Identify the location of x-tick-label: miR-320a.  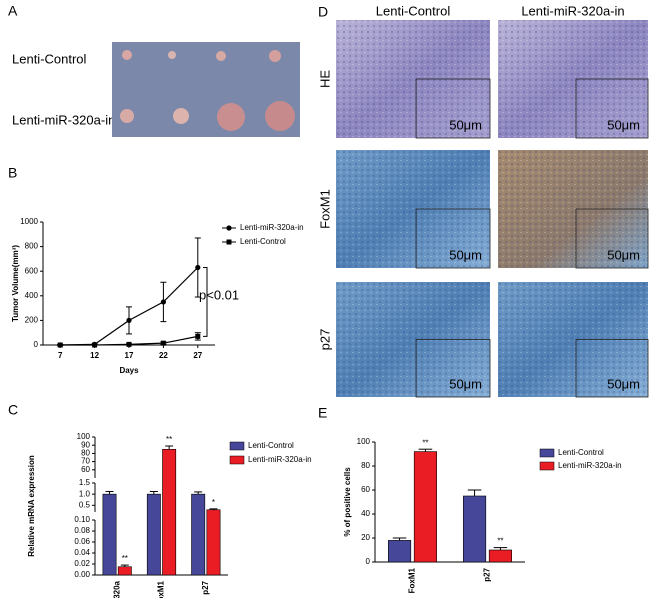
(116, 589).